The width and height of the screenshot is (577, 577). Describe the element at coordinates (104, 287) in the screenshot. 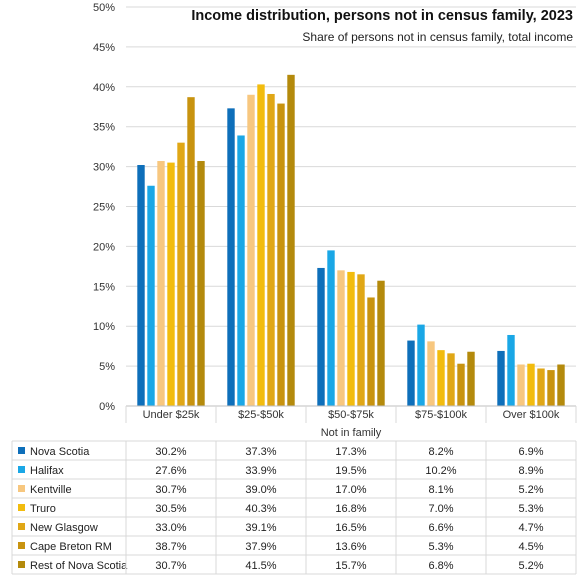

I see `y-tick-label: 15%` at that location.